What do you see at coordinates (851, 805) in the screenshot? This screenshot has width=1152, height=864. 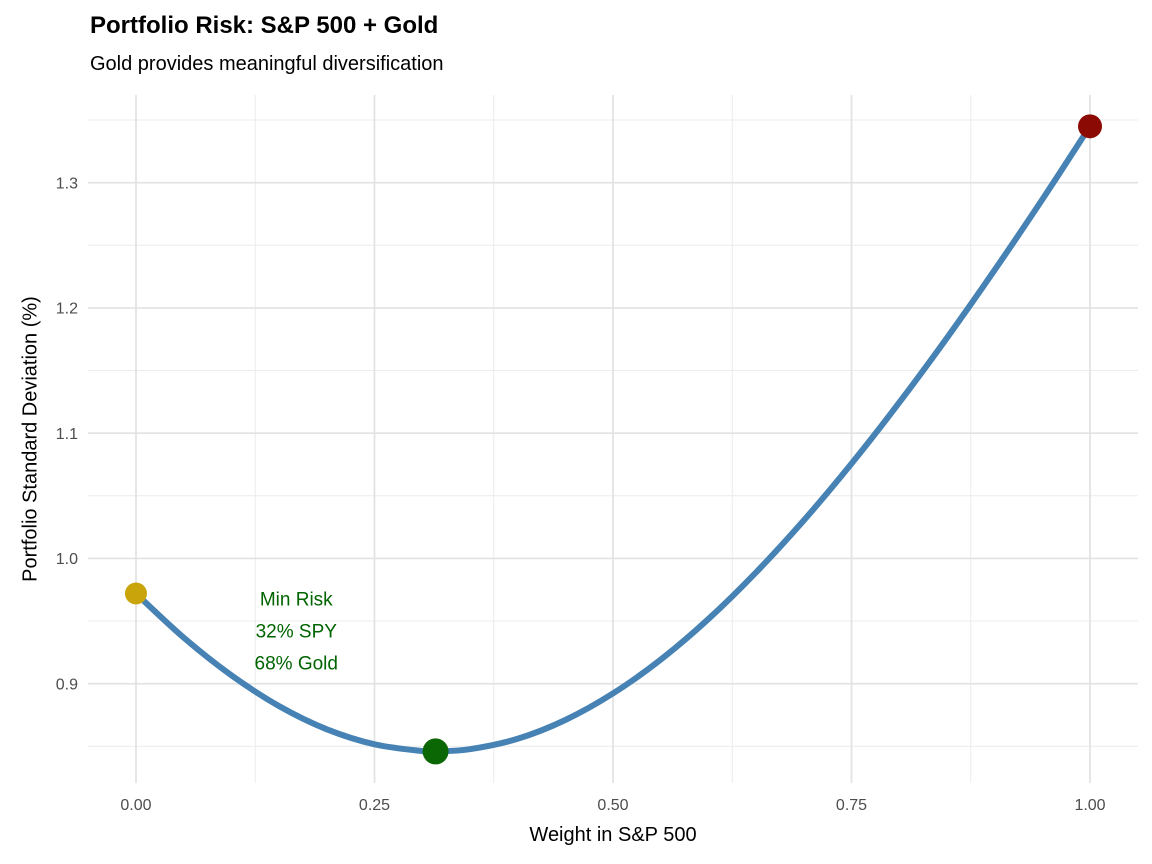 I see `x-tick-label: 0.75` at bounding box center [851, 805].